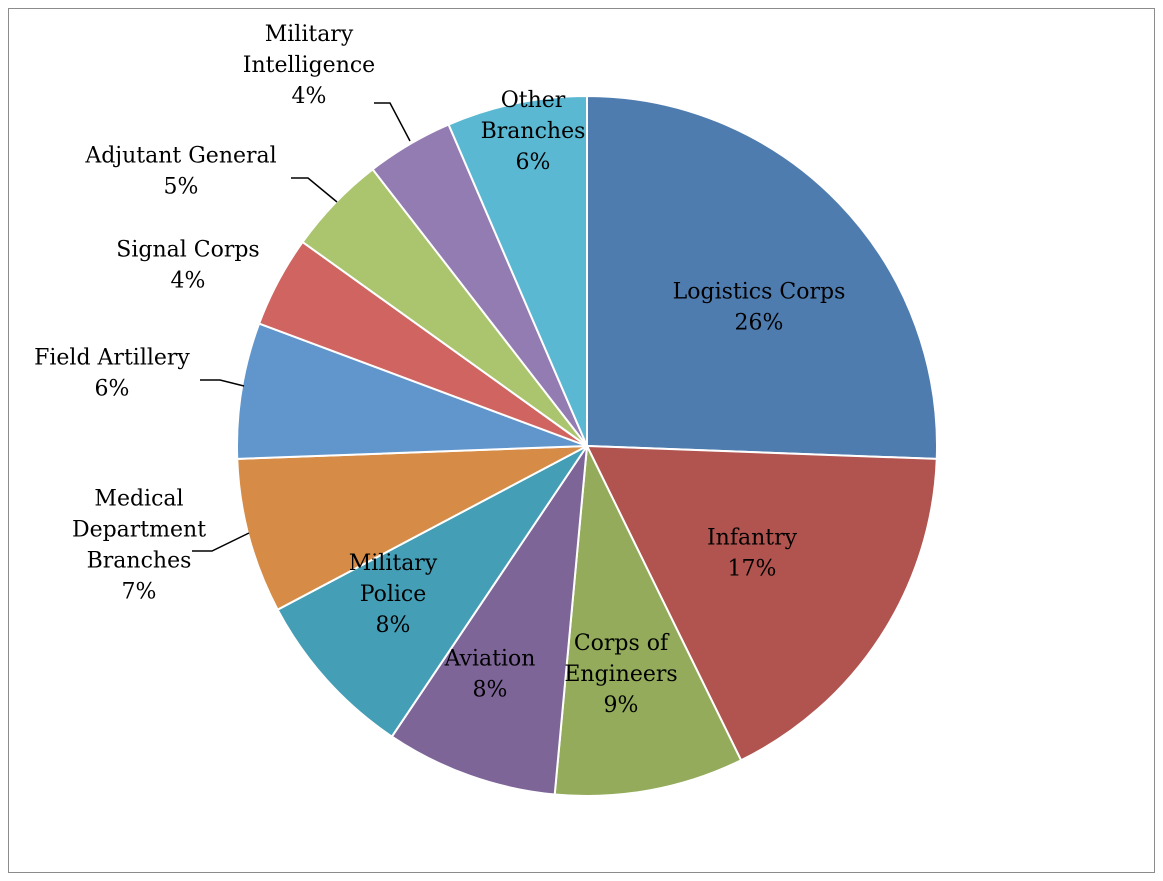 The image size is (1163, 881). What do you see at coordinates (759, 307) in the screenshot?
I see `pie-label-logistics-corps: Logistics Corps 26%` at bounding box center [759, 307].